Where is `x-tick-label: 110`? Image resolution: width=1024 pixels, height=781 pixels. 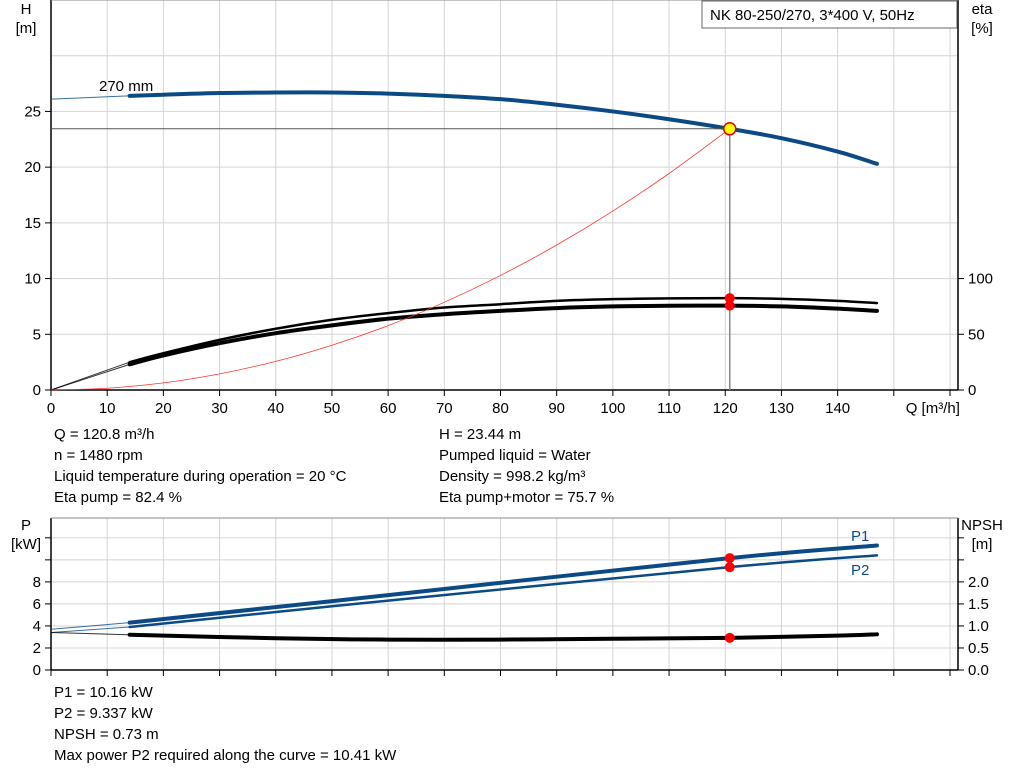 x-tick-label: 110 is located at coordinates (669, 408).